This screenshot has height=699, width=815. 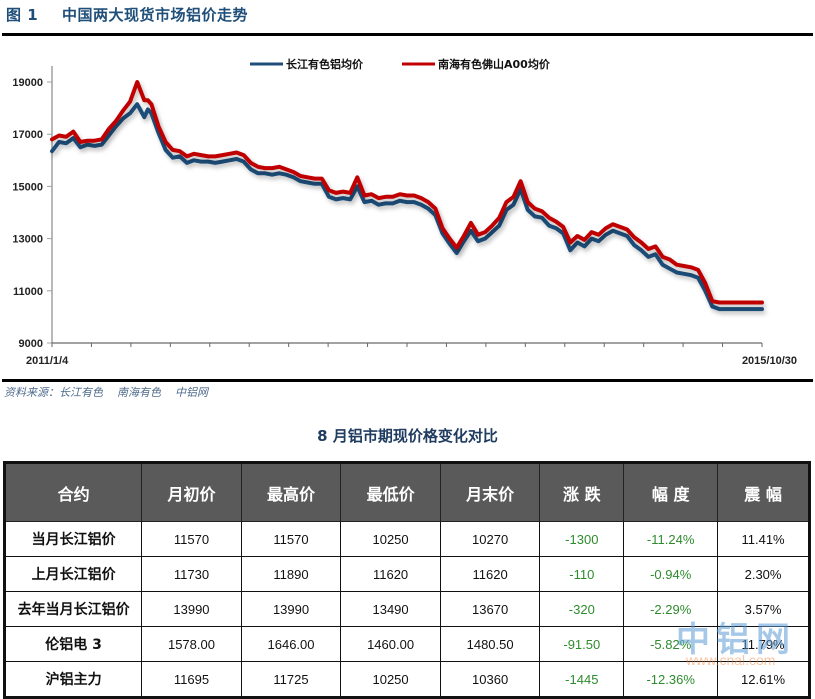 What do you see at coordinates (73, 492) in the screenshot?
I see `header-contract: 合约` at bounding box center [73, 492].